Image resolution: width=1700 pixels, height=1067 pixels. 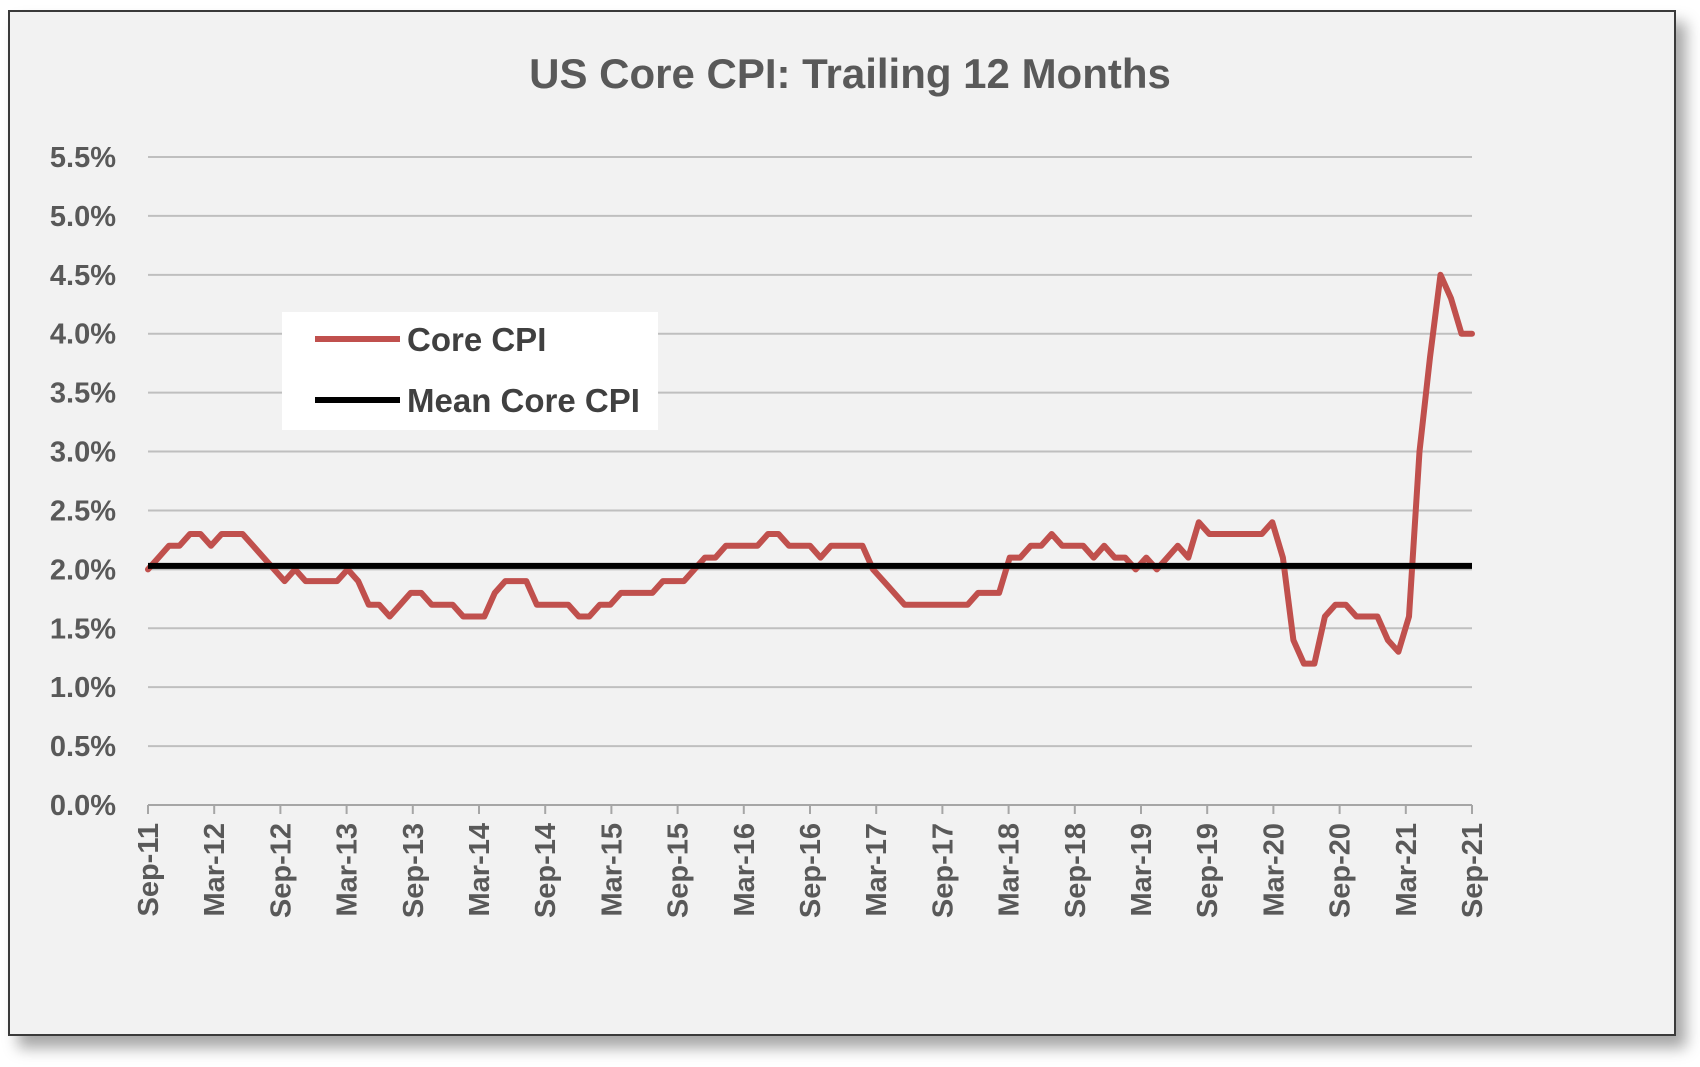 What do you see at coordinates (414, 870) in the screenshot?
I see `x-tick-label: Sep-13` at bounding box center [414, 870].